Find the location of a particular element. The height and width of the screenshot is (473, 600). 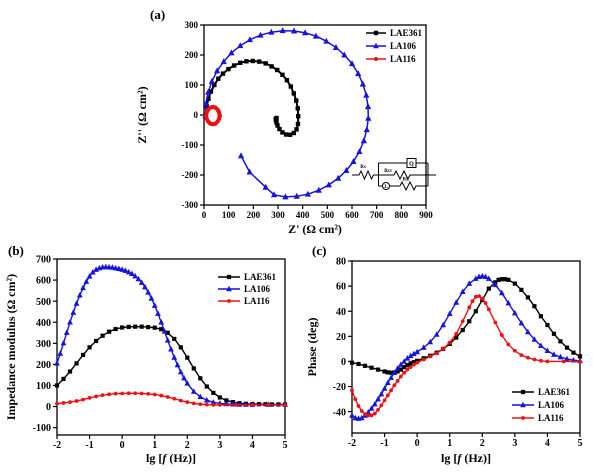

legend-item-LA116: LA116 is located at coordinates (391, 59).